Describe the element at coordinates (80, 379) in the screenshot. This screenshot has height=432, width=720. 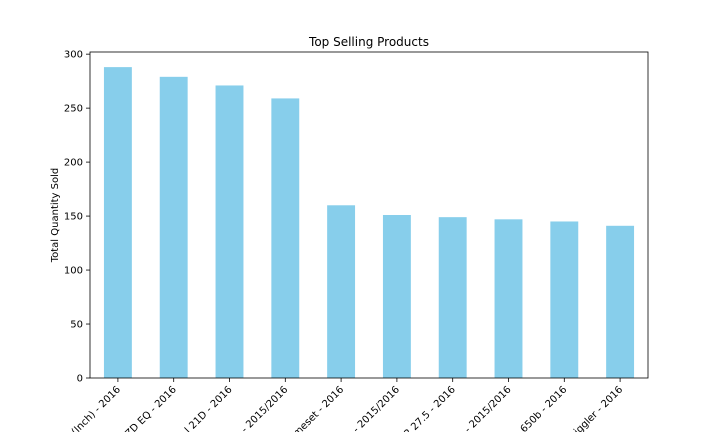
I see `y-tick-label-0: 0` at that location.